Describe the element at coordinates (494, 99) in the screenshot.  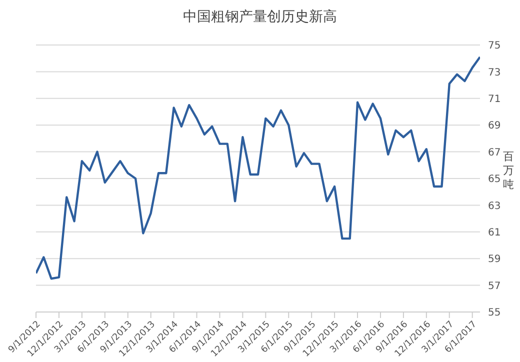
I see `y-tick-label: 71` at that location.